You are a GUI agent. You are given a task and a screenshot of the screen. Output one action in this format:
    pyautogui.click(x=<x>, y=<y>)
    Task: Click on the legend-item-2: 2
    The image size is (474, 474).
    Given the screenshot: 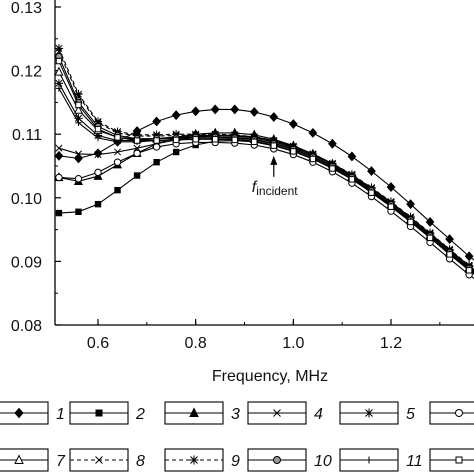 What is the action you would take?
    pyautogui.click(x=107, y=413)
    